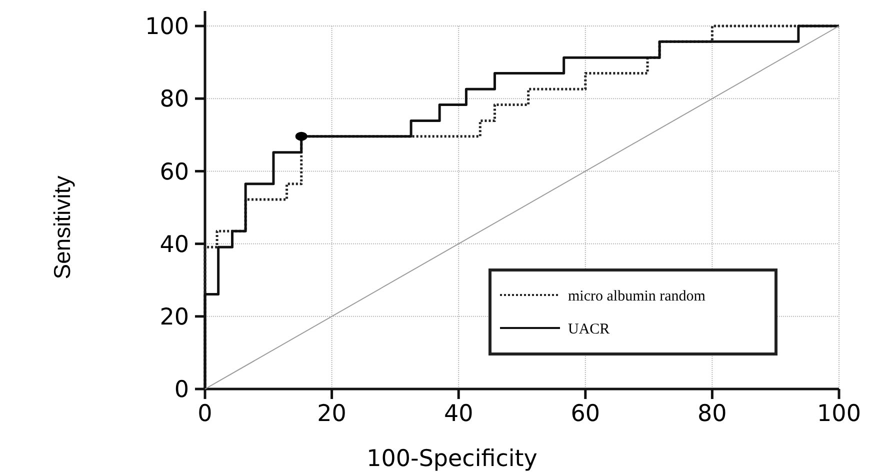  I want to click on x-tick-label: 60, so click(585, 414).